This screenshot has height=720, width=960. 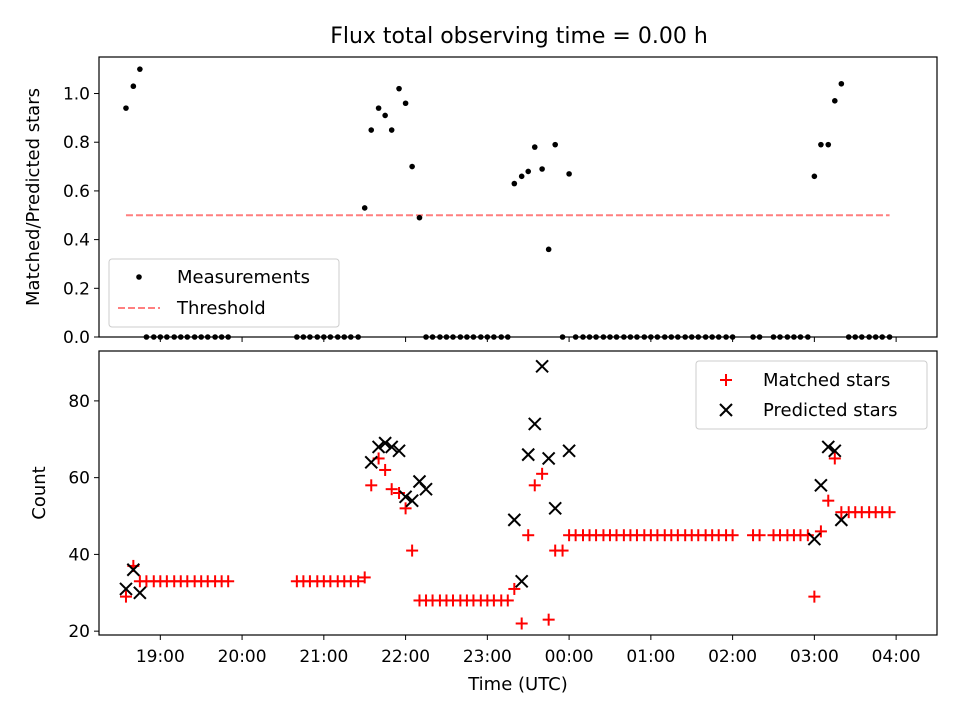 What do you see at coordinates (160, 657) in the screenshot?
I see `bottom-xtick-label: 19:00` at bounding box center [160, 657].